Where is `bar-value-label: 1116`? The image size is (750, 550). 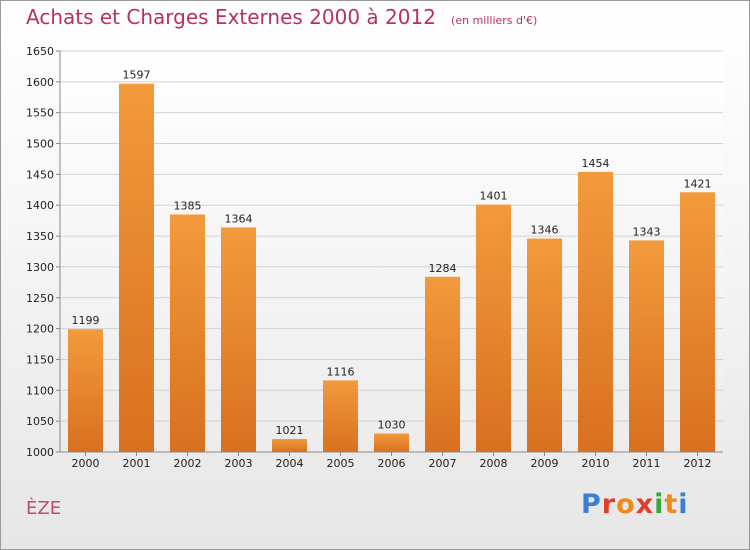 bar-value-label: 1116 is located at coordinates (341, 371).